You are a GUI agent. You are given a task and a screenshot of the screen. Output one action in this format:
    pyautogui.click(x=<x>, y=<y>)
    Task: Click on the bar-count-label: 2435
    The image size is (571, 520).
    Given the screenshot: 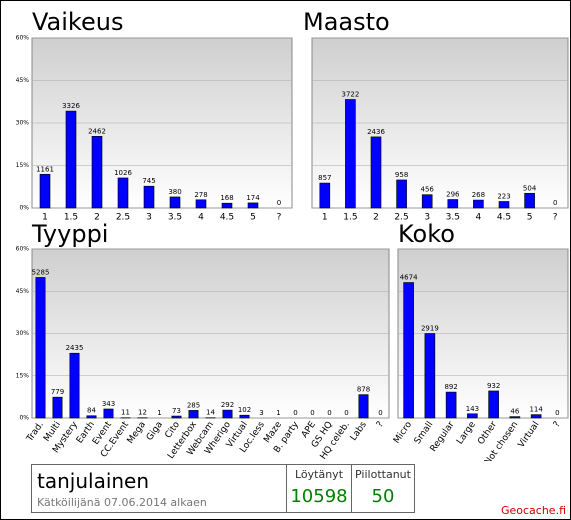 What is the action you would take?
    pyautogui.click(x=75, y=348)
    